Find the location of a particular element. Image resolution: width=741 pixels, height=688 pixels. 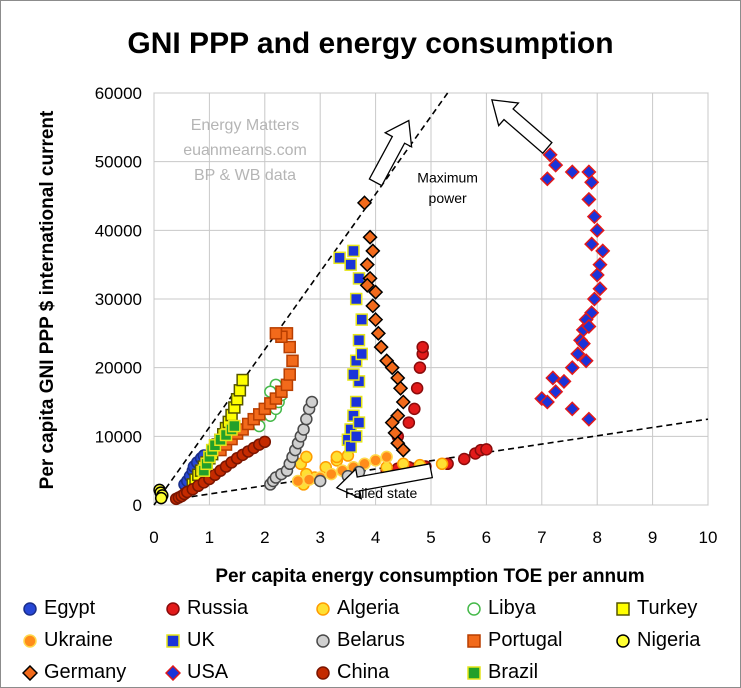

series-usa is located at coordinates (572, 281).